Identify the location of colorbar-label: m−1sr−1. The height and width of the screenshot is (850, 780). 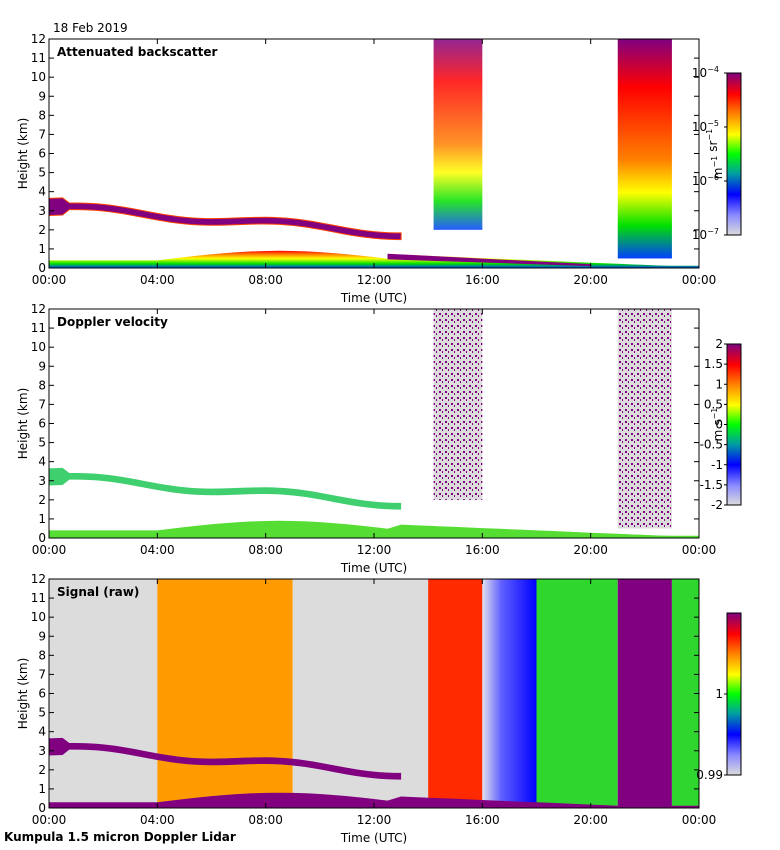
(715, 154).